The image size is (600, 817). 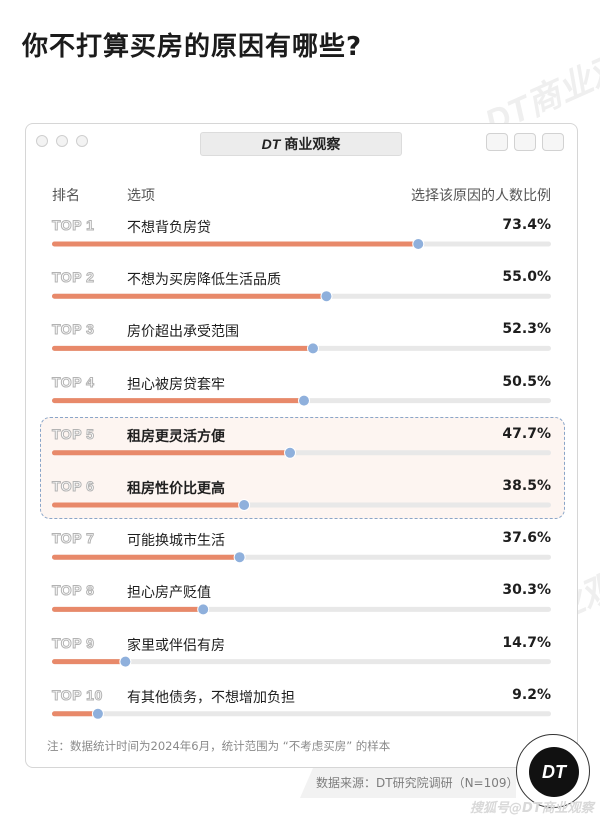 What do you see at coordinates (169, 593) in the screenshot?
I see `option-label: 担心房产贬值` at bounding box center [169, 593].